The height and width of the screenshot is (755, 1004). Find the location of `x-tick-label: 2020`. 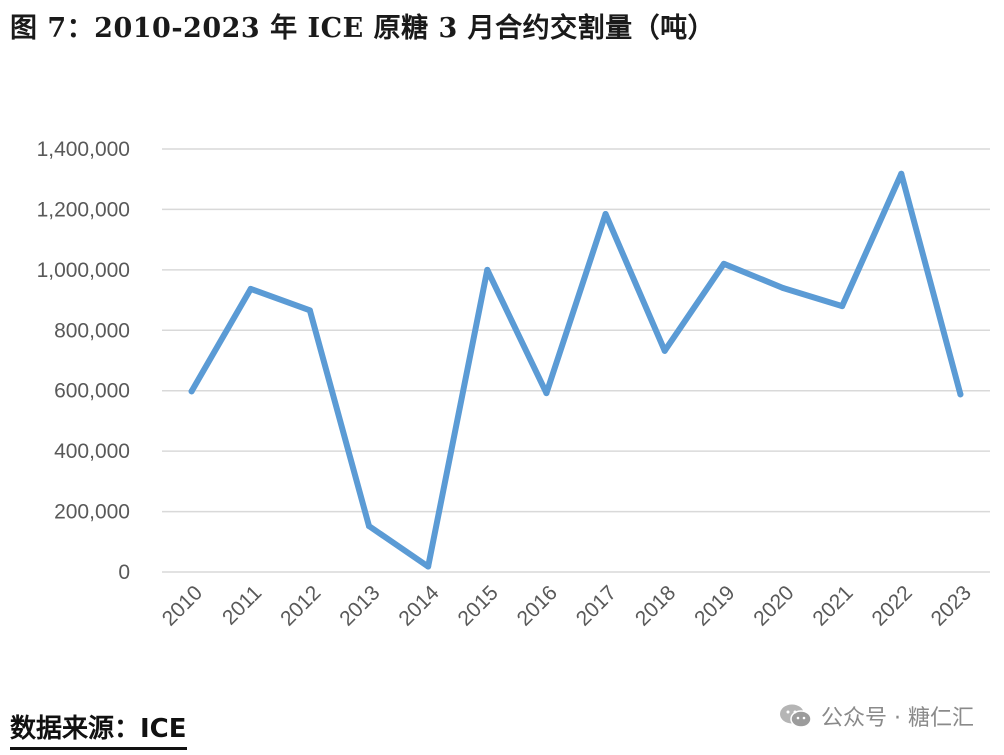

x-tick-label: 2020 is located at coordinates (773, 605).